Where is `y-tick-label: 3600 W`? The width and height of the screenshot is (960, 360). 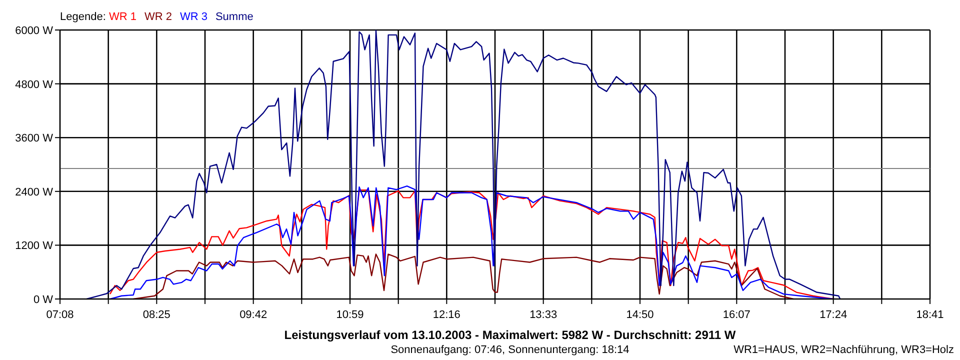 y-tick-label: 3600 W is located at coordinates (34, 138).